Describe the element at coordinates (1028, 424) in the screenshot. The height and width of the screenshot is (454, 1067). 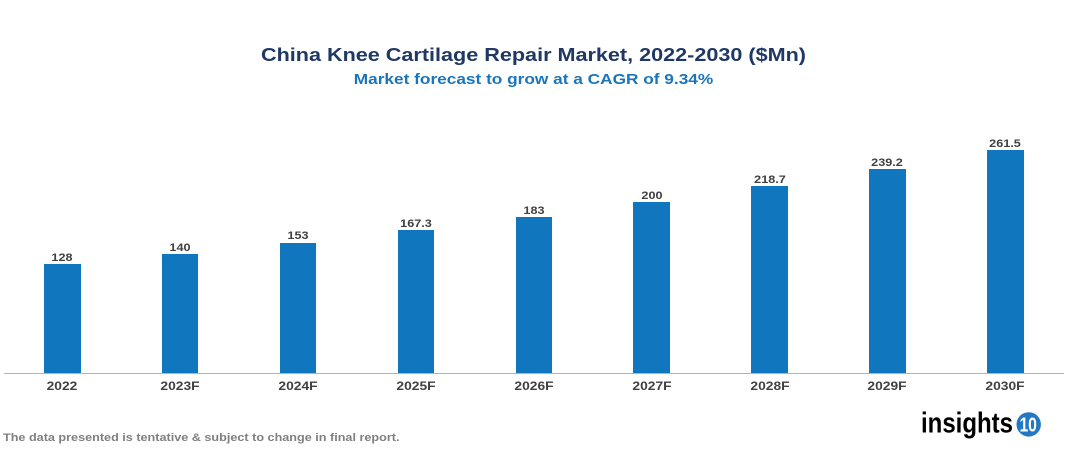
I see `svg-text: 10` at that location.